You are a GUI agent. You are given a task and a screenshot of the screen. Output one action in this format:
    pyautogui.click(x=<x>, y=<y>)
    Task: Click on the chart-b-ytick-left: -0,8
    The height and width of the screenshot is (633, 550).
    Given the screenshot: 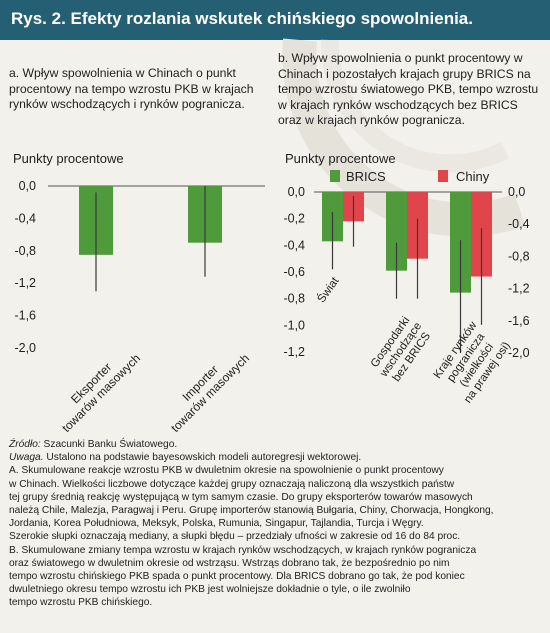 What is the action you would take?
    pyautogui.click(x=294, y=299)
    